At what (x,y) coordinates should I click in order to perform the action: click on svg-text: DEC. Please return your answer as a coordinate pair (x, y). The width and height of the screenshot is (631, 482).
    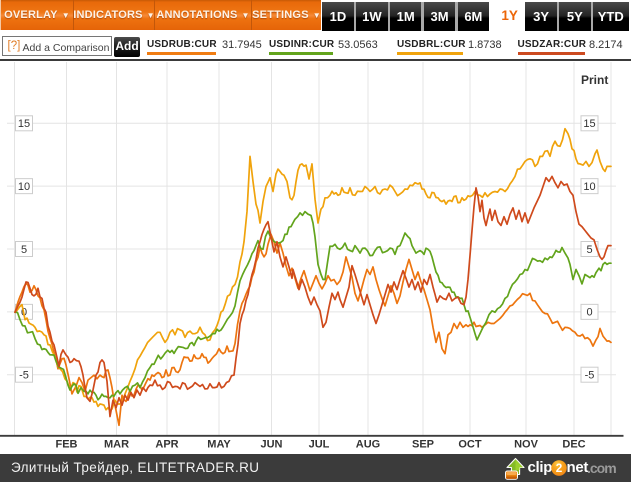
    Looking at the image, I should click on (573, 445).